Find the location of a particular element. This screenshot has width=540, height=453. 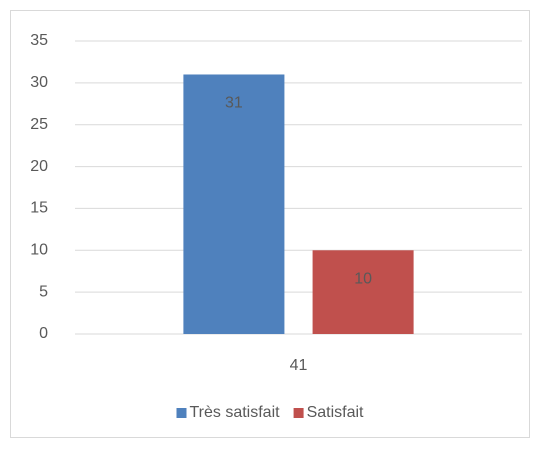

legend-label: Satisfait is located at coordinates (335, 412).